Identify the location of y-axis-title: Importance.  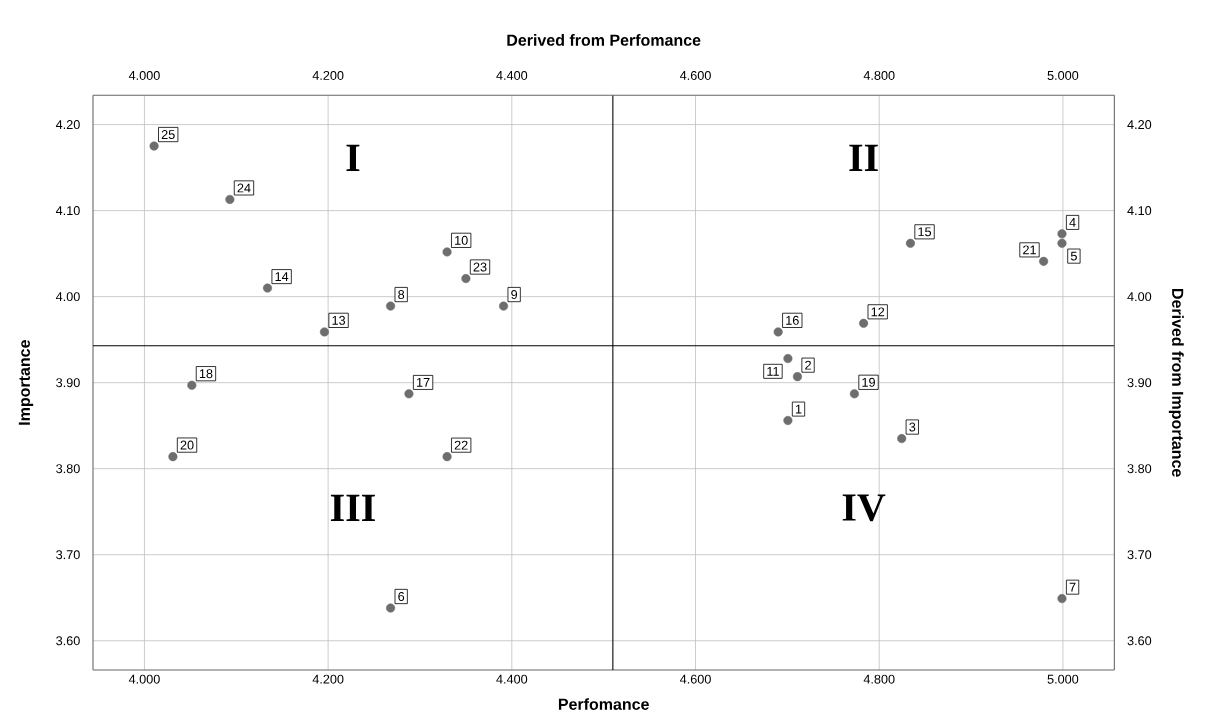
(26, 382).